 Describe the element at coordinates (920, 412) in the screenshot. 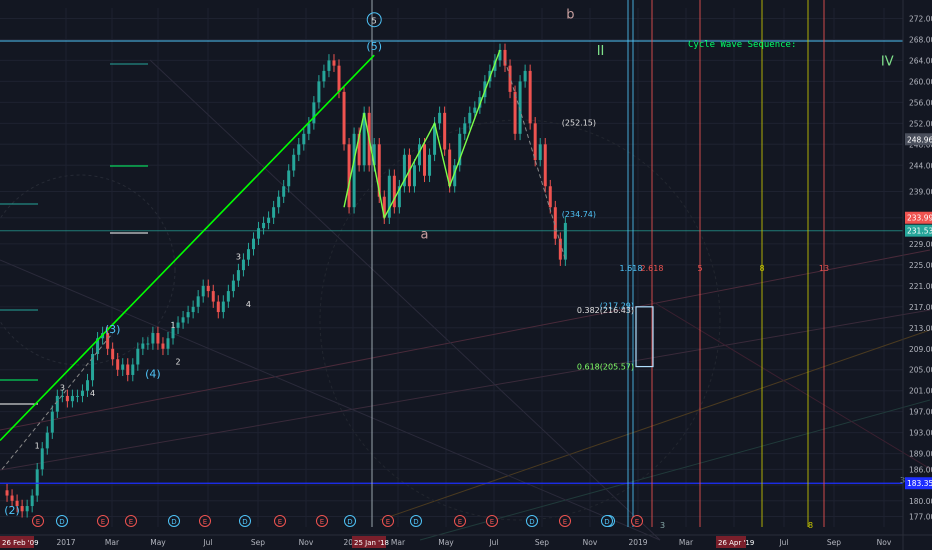

I see `price-tick-label: 197.00` at that location.